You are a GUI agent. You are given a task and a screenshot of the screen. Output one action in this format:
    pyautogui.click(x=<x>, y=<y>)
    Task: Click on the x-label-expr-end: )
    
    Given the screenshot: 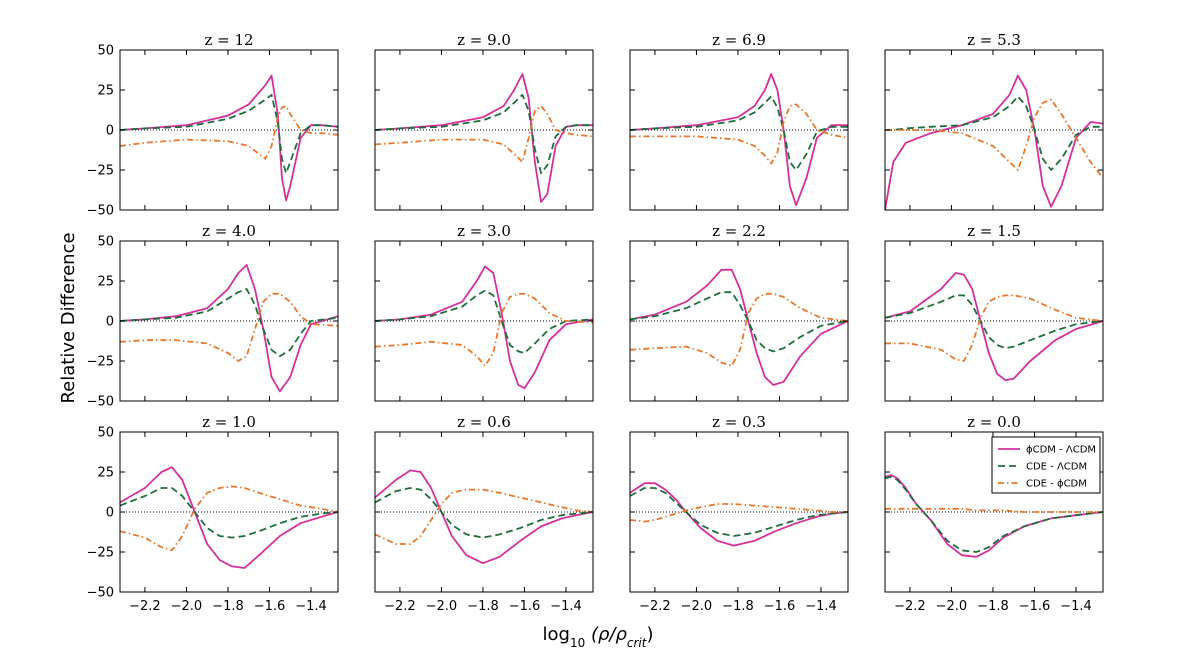 What is the action you would take?
    pyautogui.click(x=649, y=634)
    